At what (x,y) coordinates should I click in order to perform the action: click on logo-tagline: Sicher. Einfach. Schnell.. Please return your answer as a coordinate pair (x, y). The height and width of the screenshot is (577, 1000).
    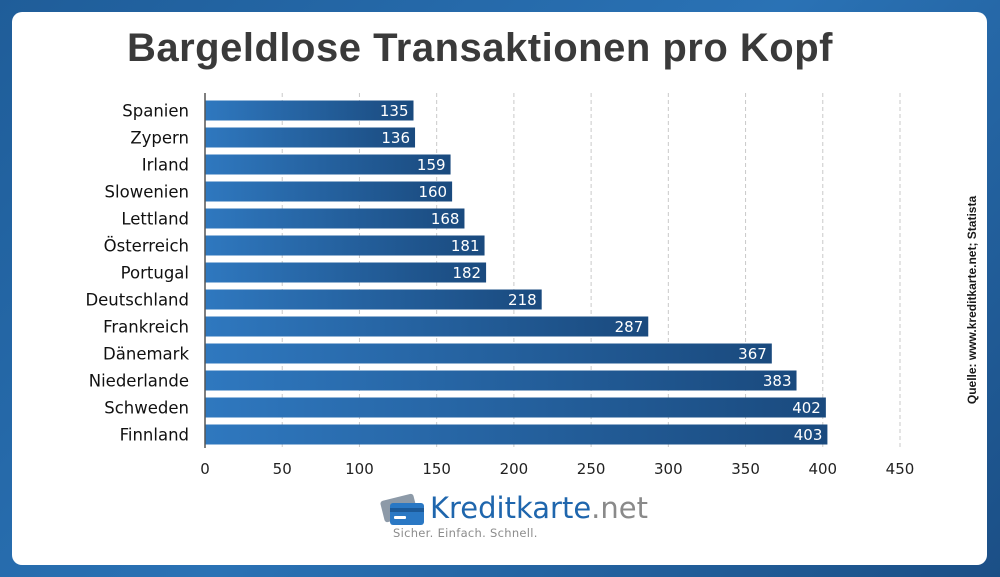
    Looking at the image, I should click on (465, 533).